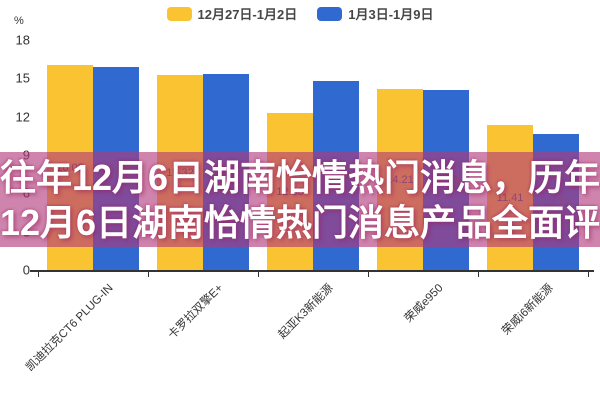 This screenshot has width=600, height=400. Describe the element at coordinates (196, 312) in the screenshot. I see `x-category-label: 卡罗拉双擎E+` at that location.